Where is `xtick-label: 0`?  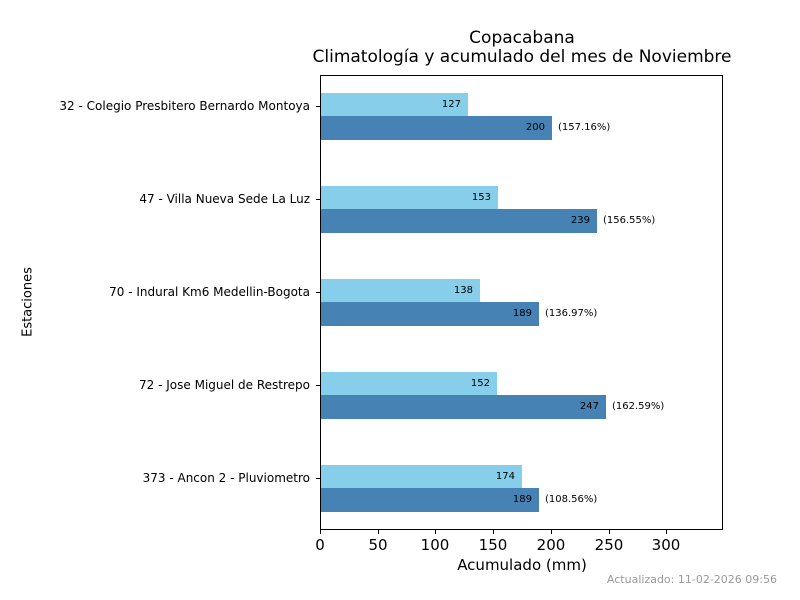 xtick-label: 0 is located at coordinates (320, 545).